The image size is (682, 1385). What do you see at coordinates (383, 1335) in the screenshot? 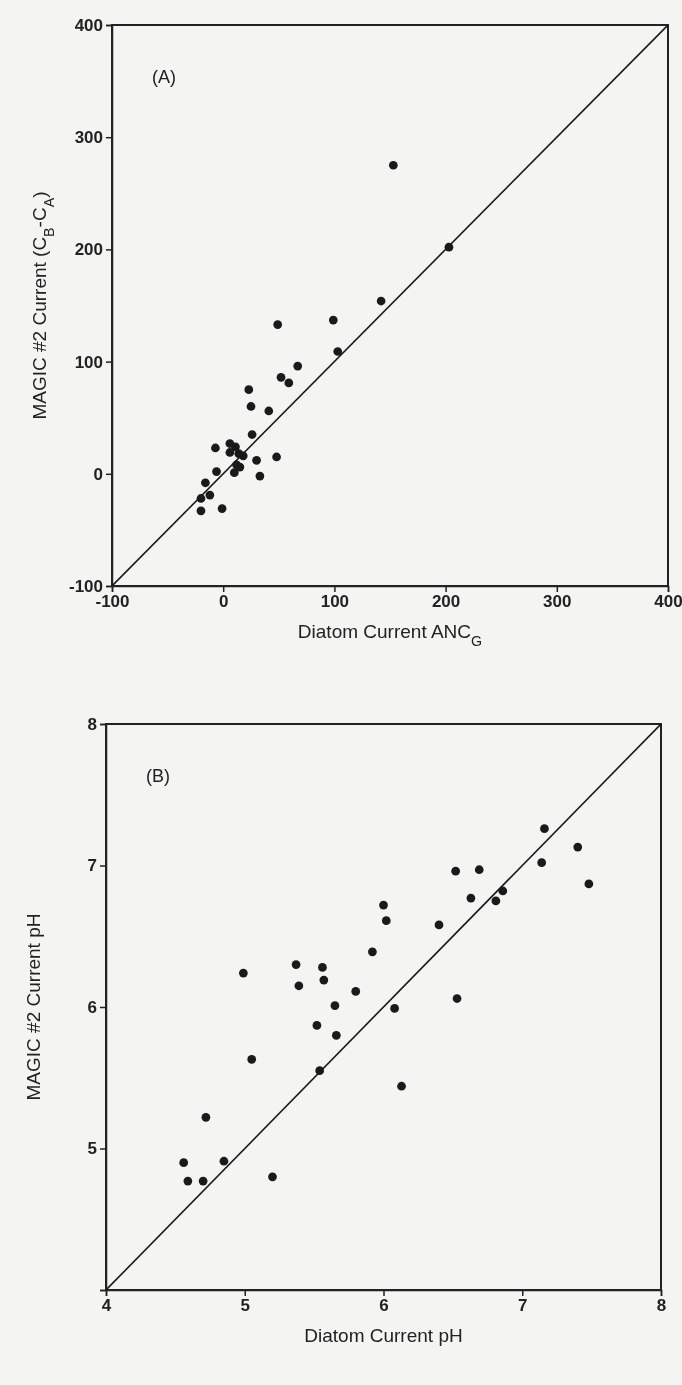
I see `x-axis-title: Diatom Current pH` at bounding box center [383, 1335].